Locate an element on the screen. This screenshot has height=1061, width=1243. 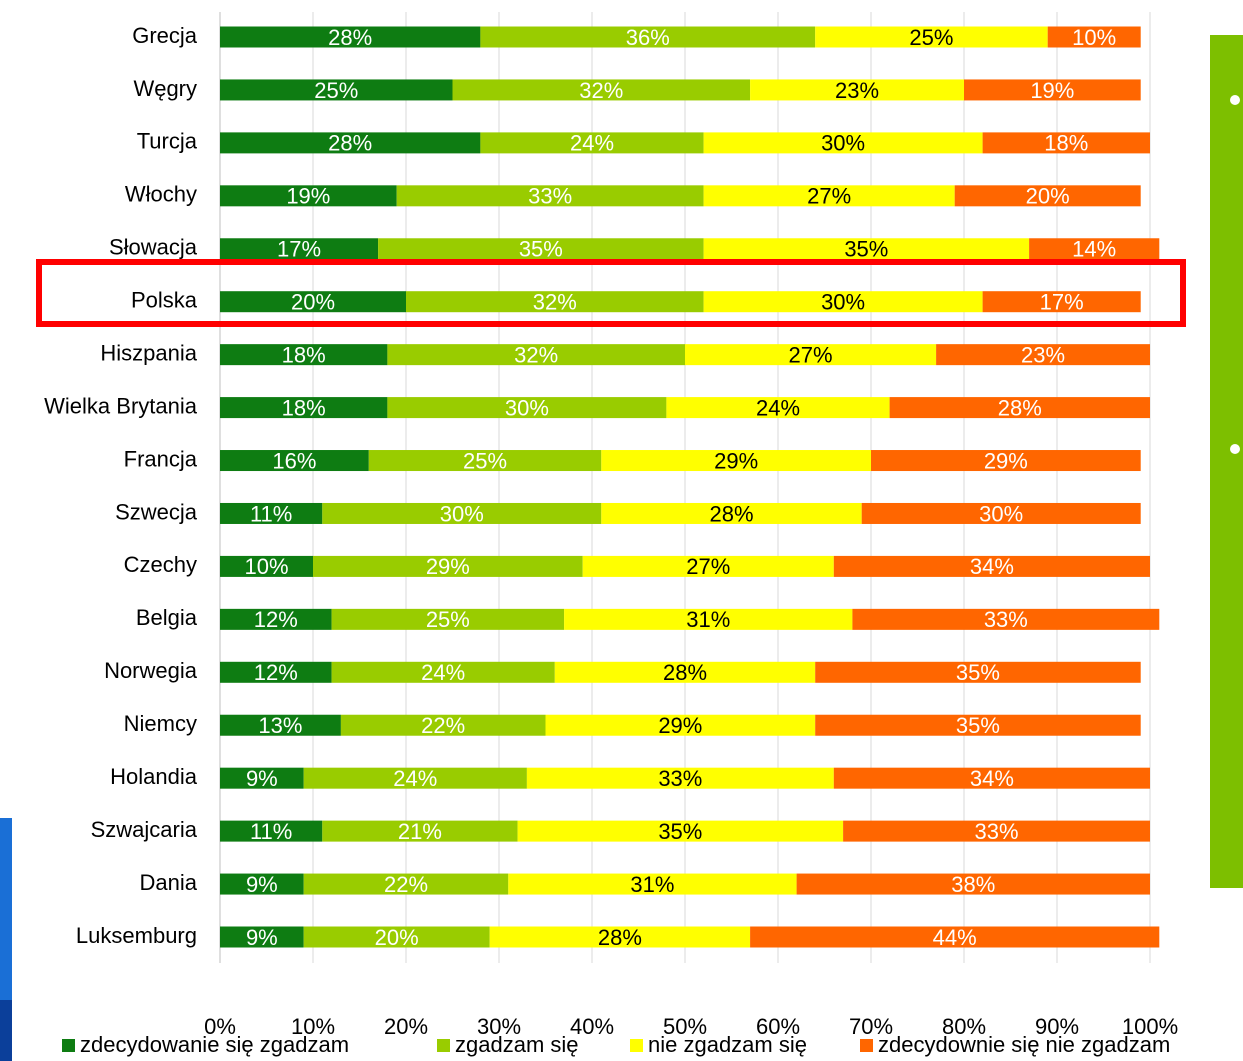
value-label: 13% is located at coordinates (280, 725).